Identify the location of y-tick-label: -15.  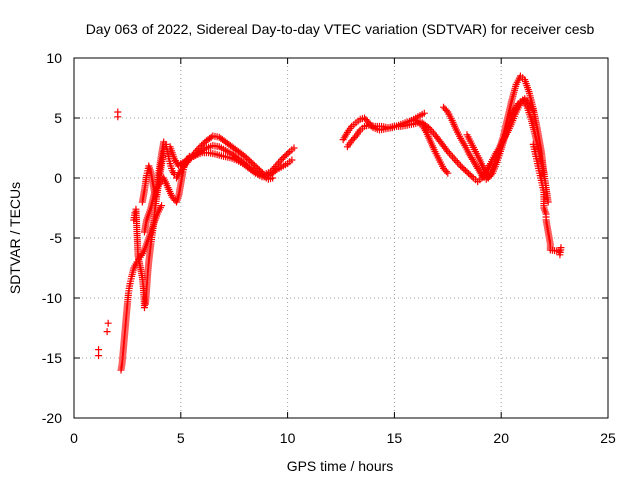
(52, 358).